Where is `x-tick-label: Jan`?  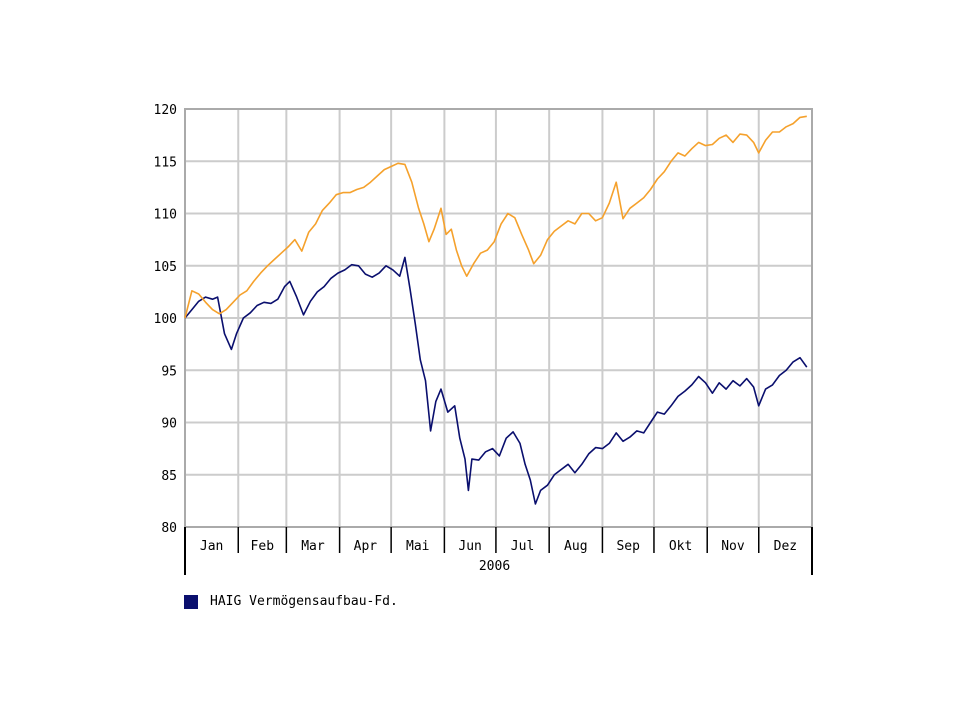
x-tick-label: Jan is located at coordinates (211, 546).